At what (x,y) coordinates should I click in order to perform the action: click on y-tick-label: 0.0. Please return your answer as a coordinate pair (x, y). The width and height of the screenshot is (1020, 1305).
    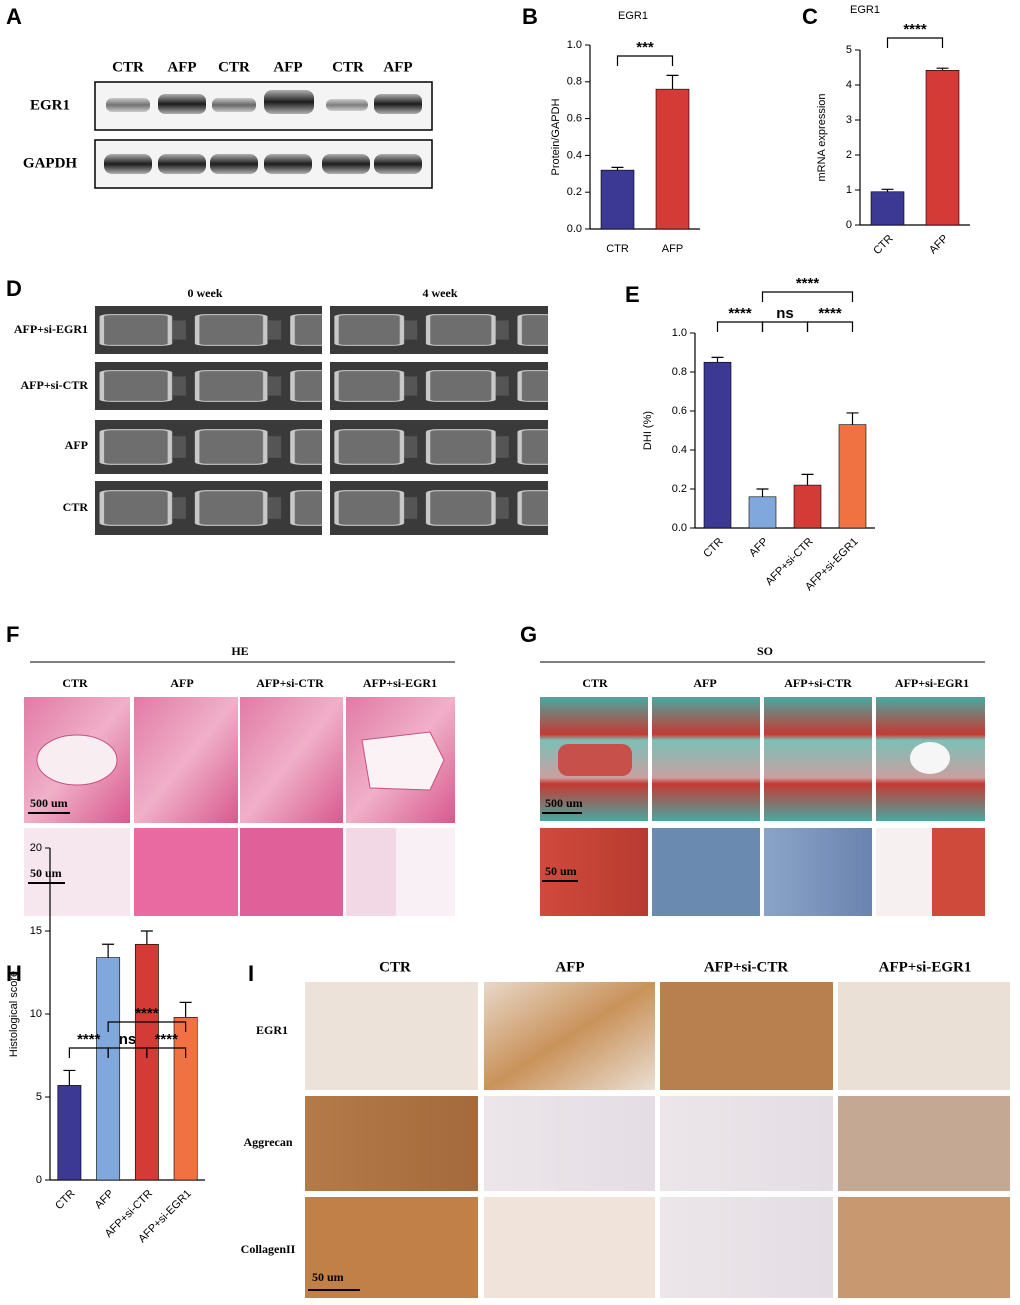
    Looking at the image, I should click on (679, 528).